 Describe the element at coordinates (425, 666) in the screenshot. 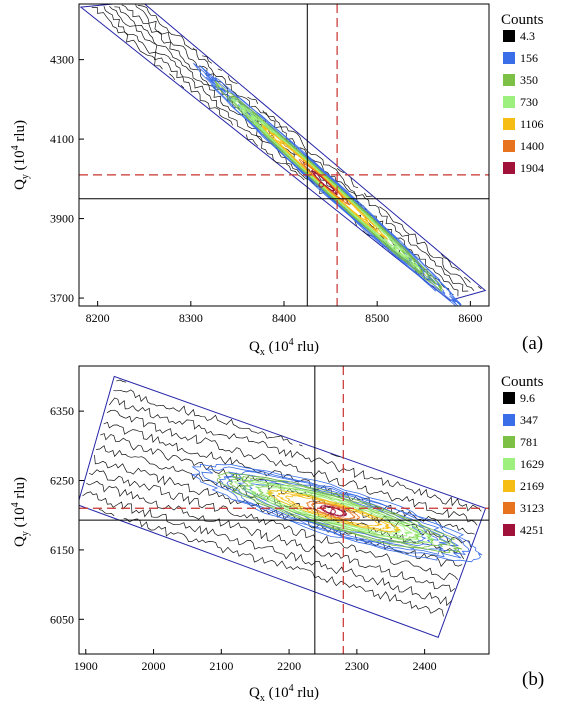

I see `x-tick-label: 2400` at that location.